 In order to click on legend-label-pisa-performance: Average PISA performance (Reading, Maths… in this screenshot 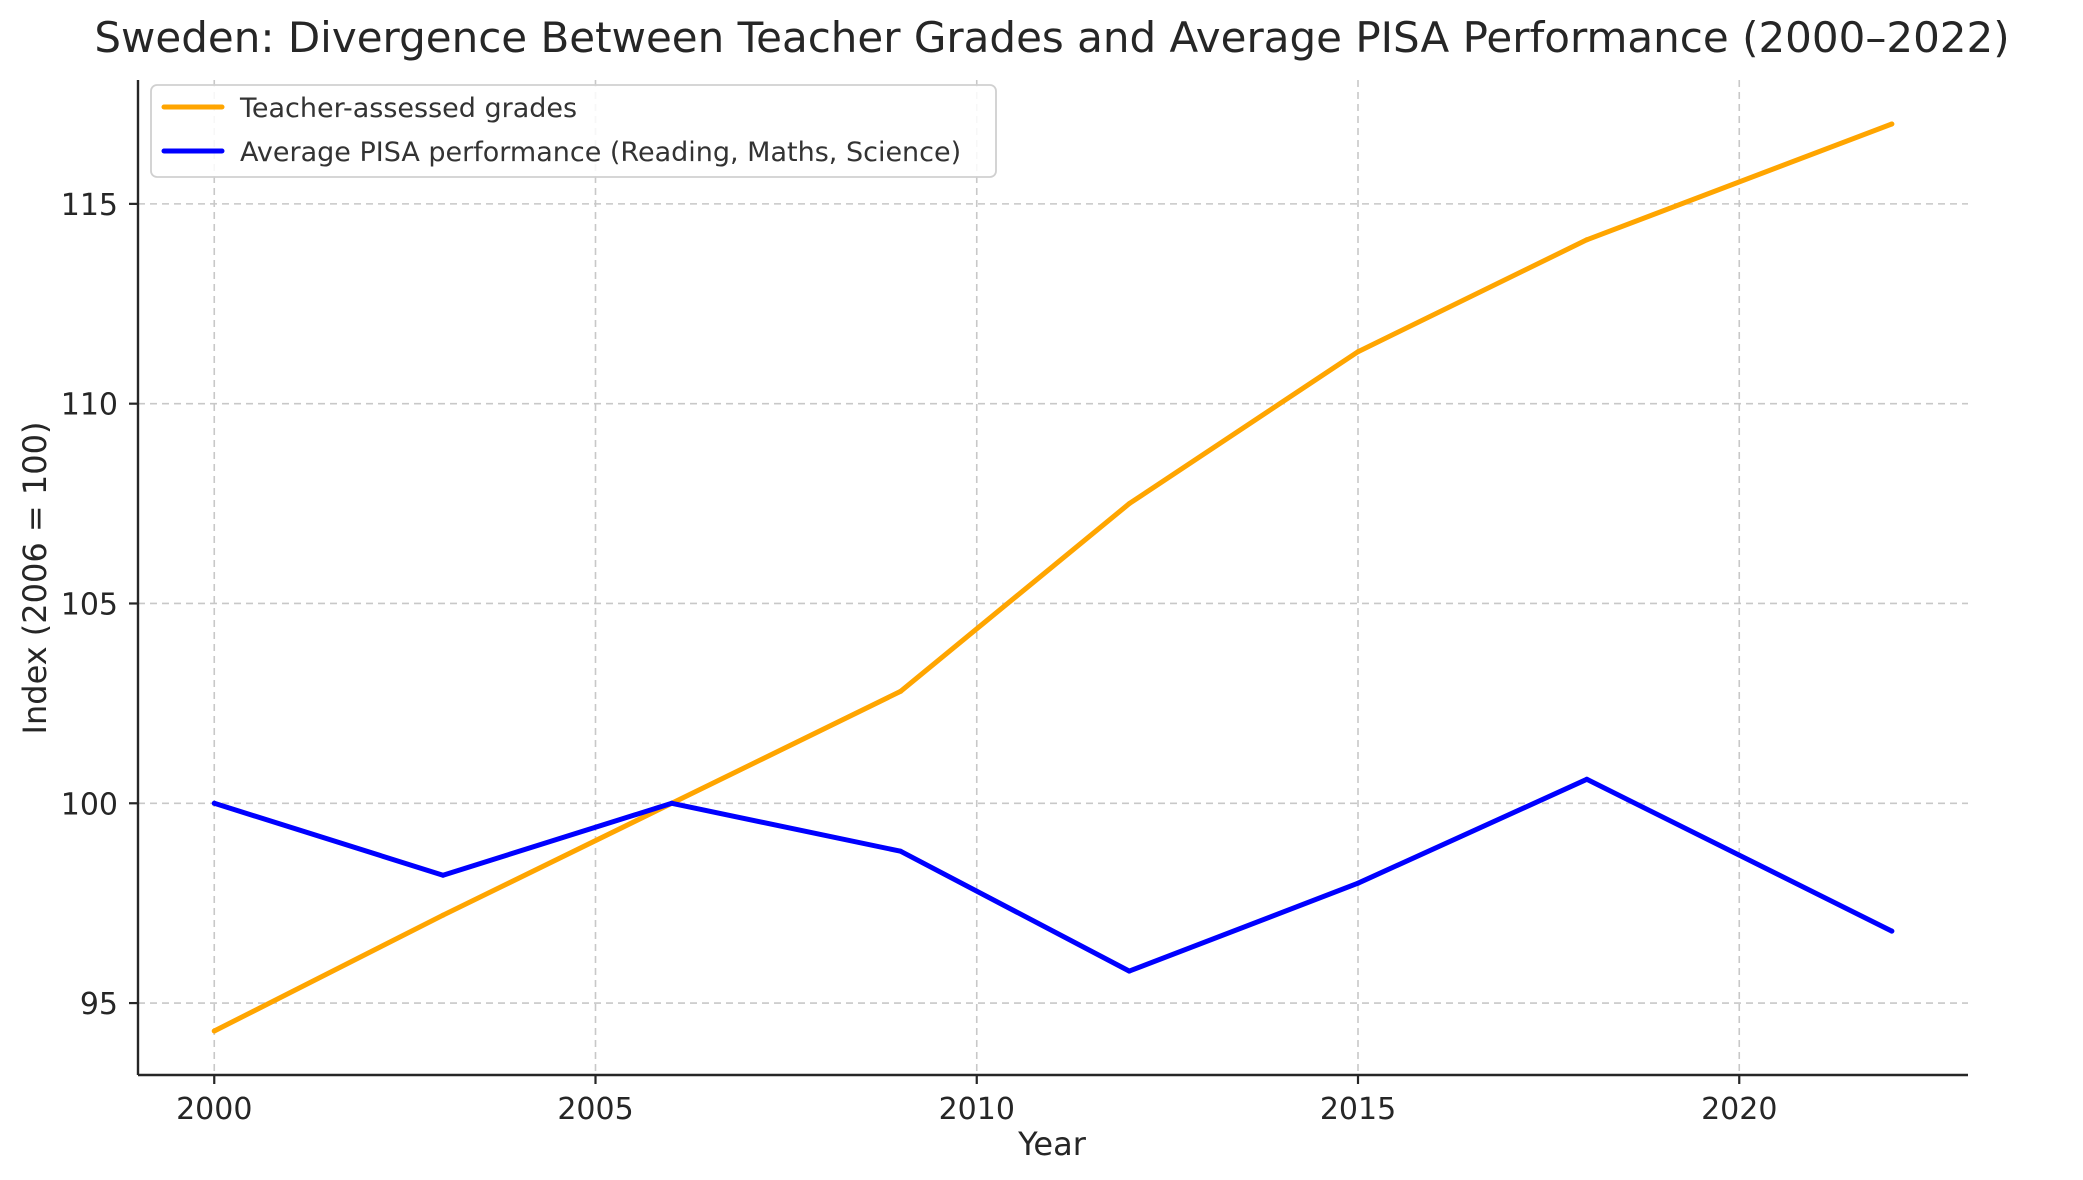, I will do `click(600, 152)`.